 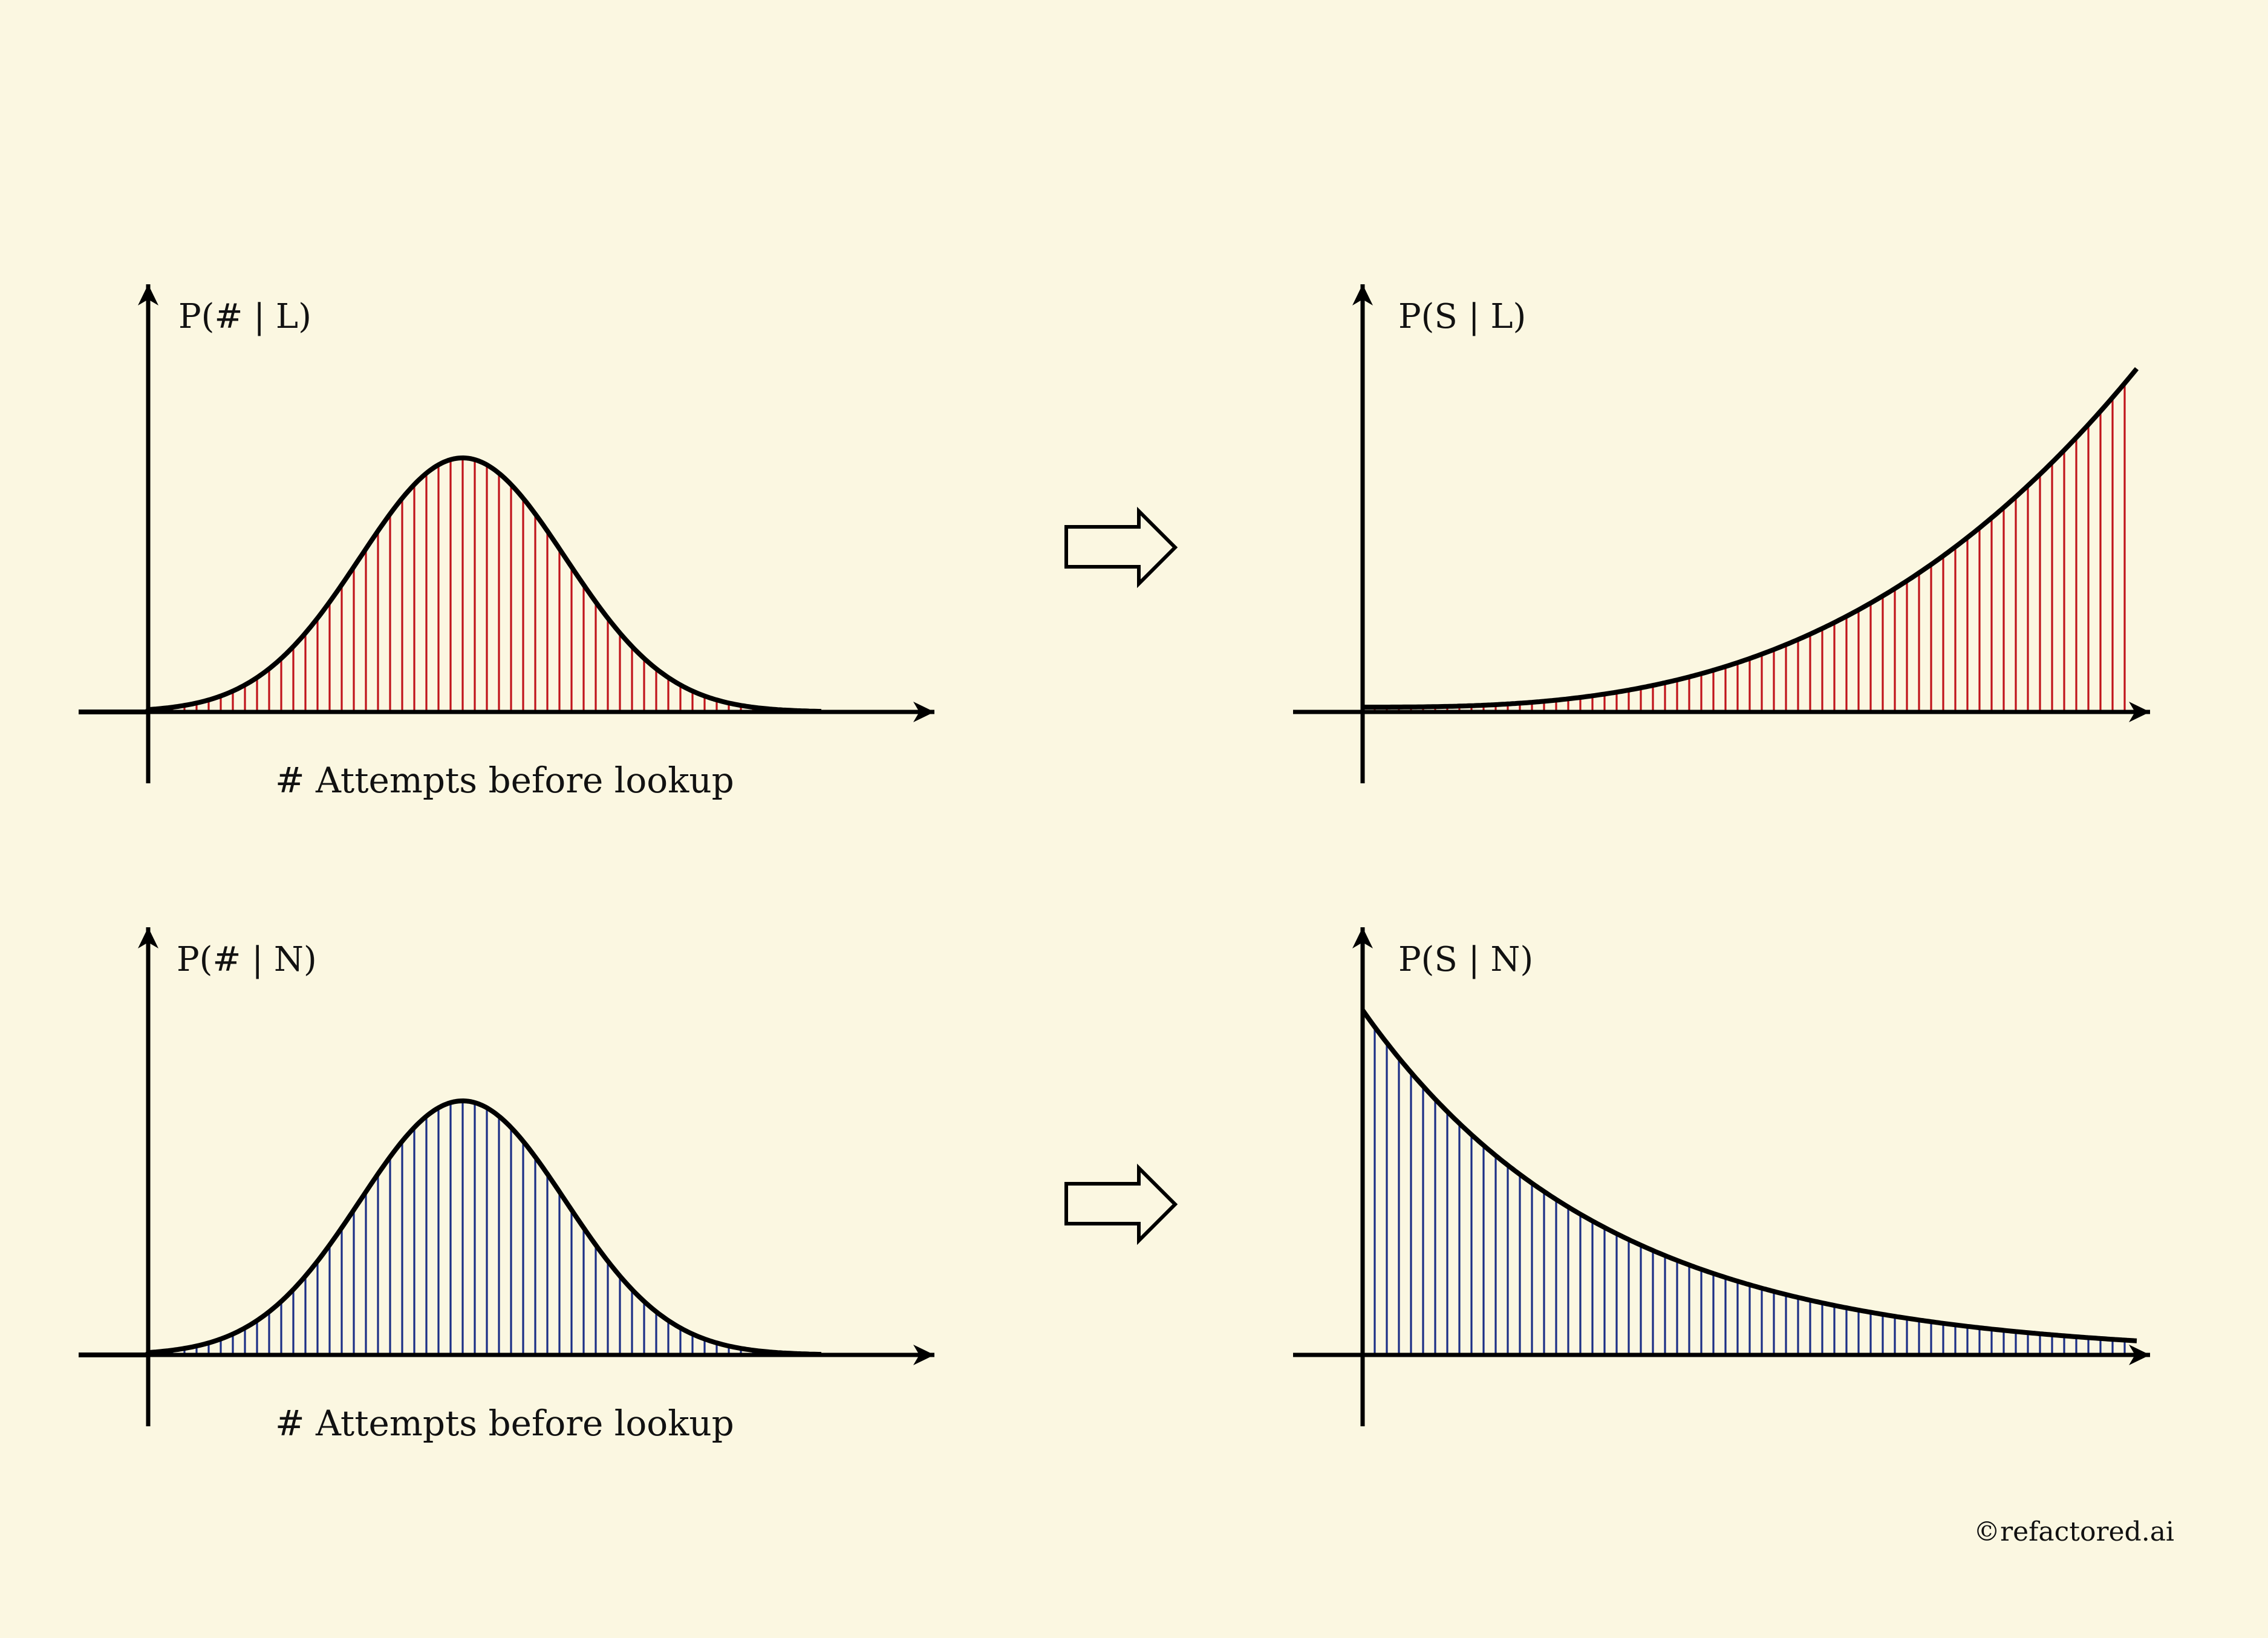 I want to click on curve-top-left, so click(x=450, y=584).